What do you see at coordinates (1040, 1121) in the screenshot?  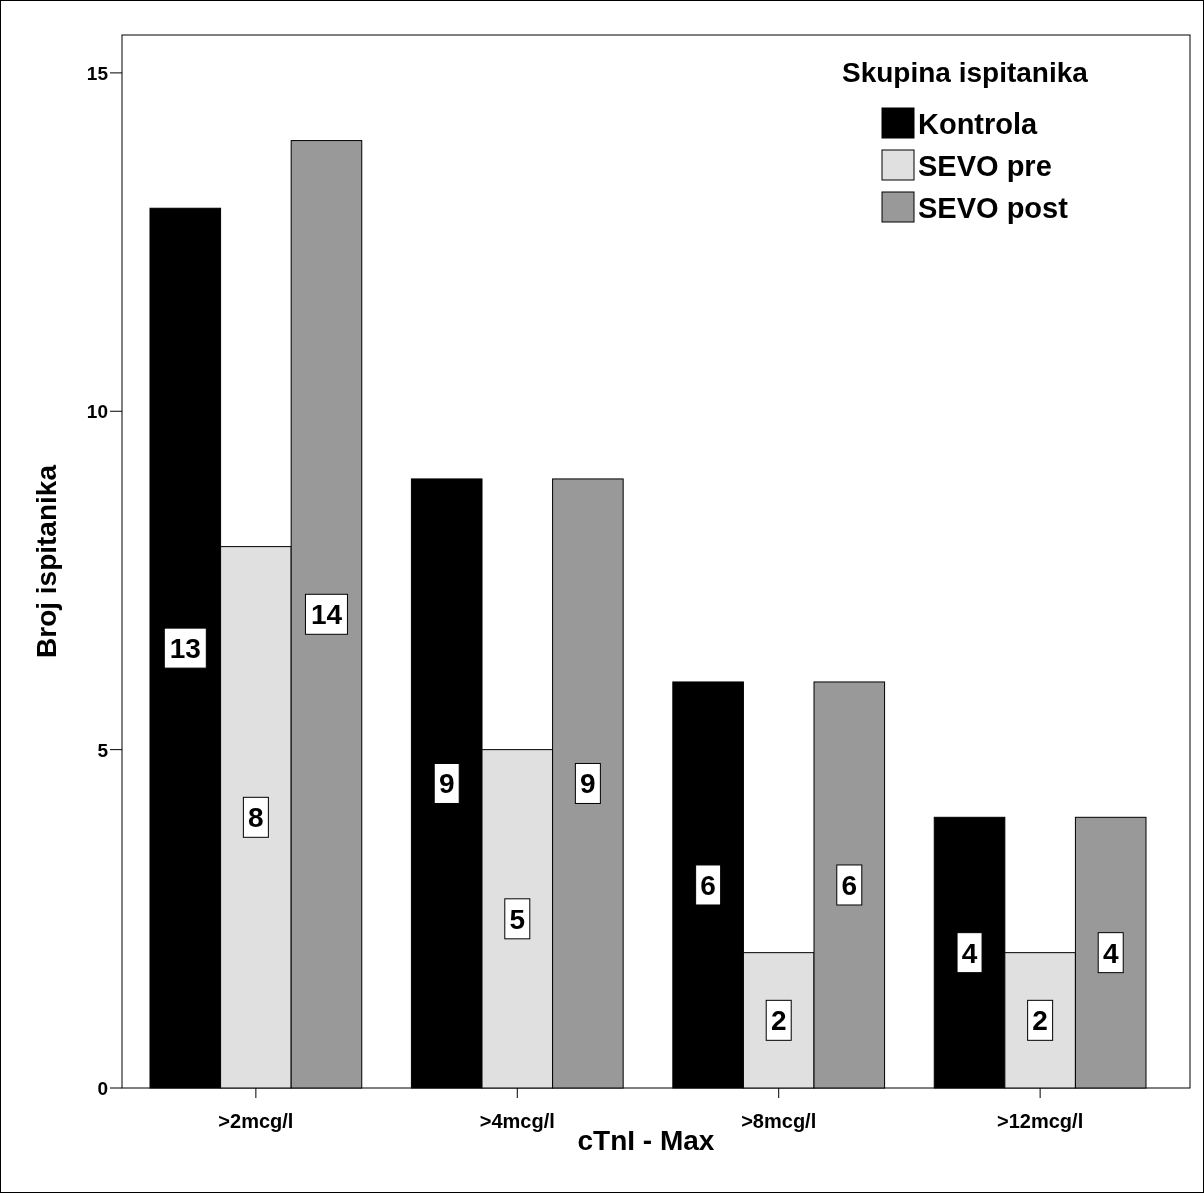 I see `x-tick-label: >12mcg/l` at bounding box center [1040, 1121].